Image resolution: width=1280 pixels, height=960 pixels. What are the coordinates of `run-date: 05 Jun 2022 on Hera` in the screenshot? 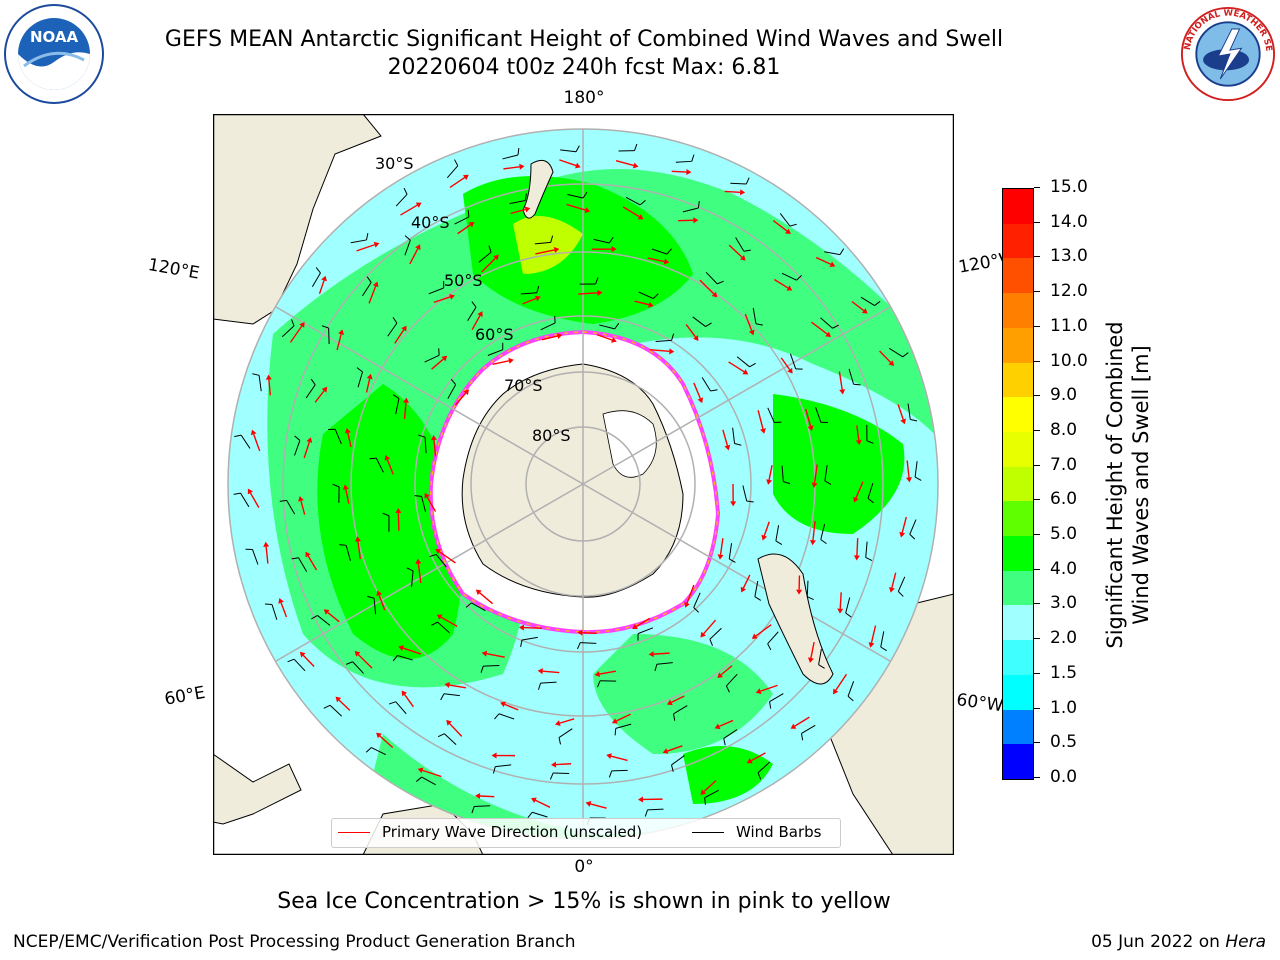 It's located at (1178, 942).